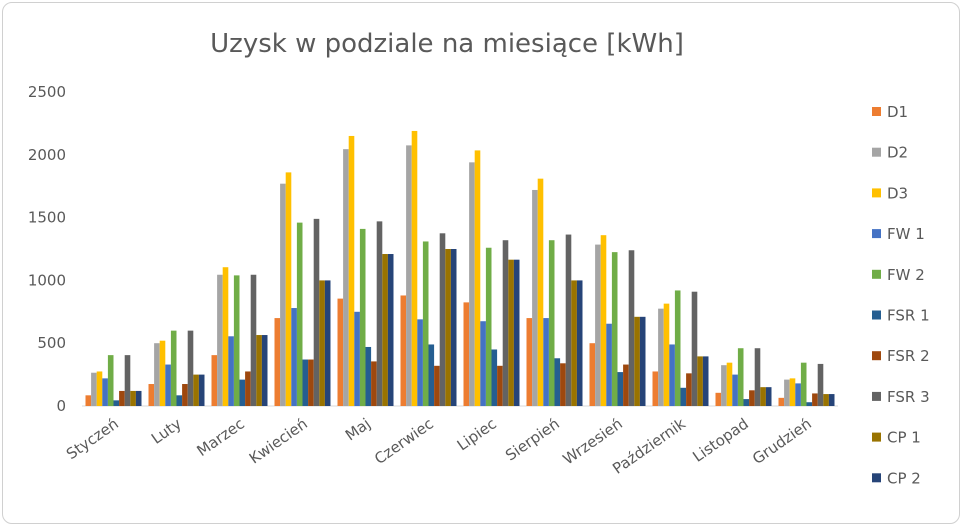 This screenshot has width=964, height=528. What do you see at coordinates (278, 441) in the screenshot?
I see `x-category-label: Kwiecień` at bounding box center [278, 441].